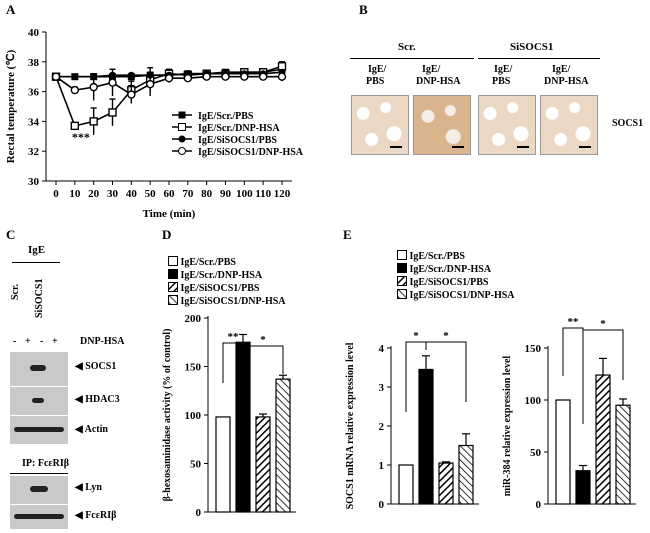  I want to click on a-x-tick-label-3: 30, so click(113, 194).